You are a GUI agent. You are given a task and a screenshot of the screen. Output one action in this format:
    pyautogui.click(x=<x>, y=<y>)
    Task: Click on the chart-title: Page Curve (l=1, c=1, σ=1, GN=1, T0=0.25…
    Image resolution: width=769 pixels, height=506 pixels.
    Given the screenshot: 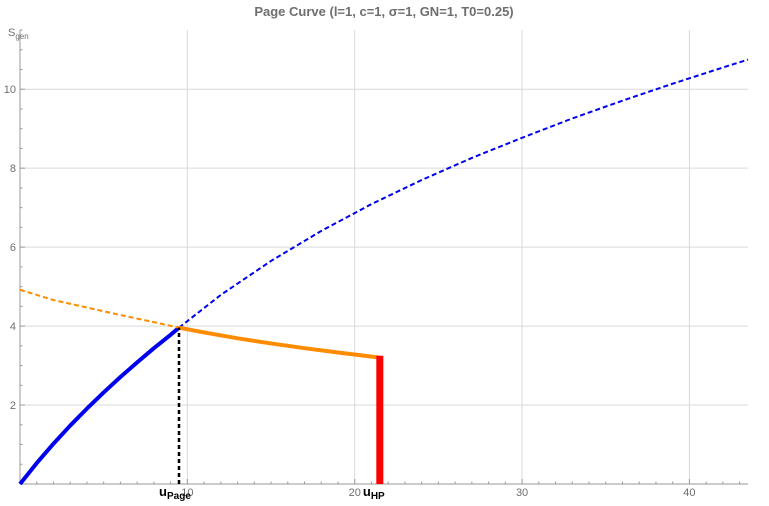 What is the action you would take?
    pyautogui.click(x=383, y=11)
    